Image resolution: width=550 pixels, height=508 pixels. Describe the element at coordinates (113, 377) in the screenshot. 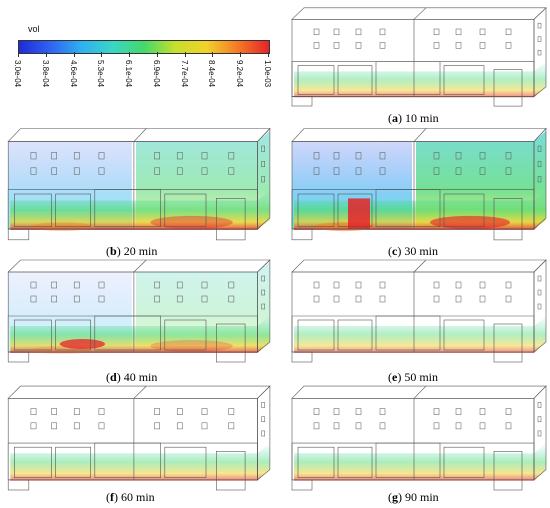

I see `caption-letter: d` at that location.